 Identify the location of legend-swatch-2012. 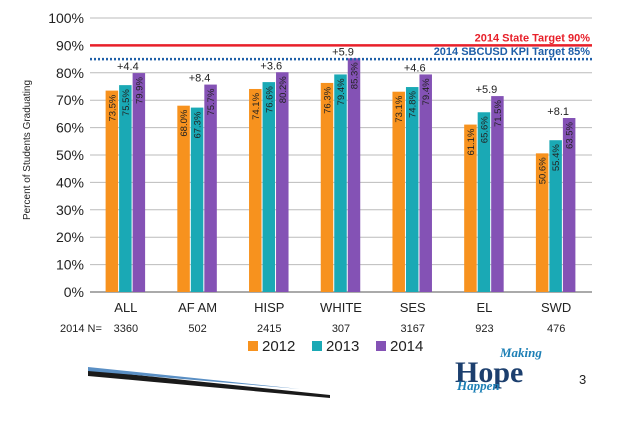
(253, 346).